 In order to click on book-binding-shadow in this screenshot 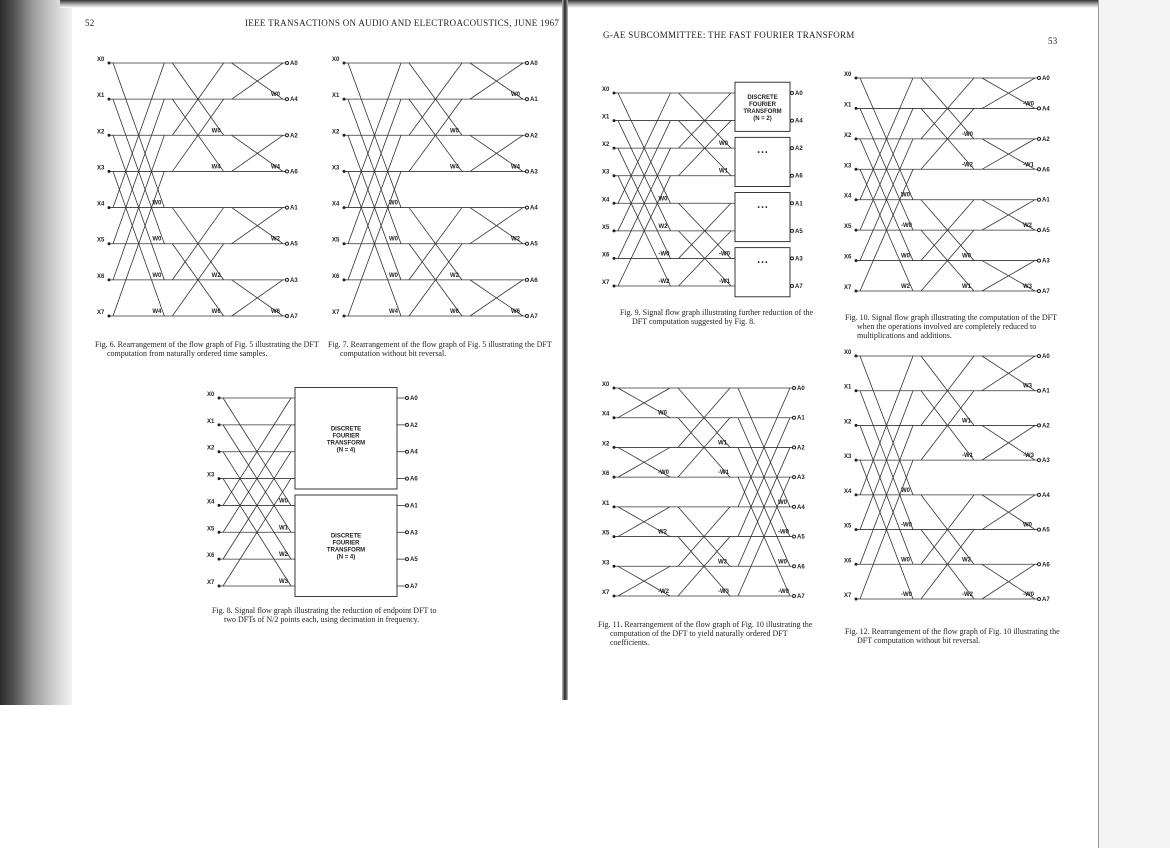, I will do `click(36, 352)`.